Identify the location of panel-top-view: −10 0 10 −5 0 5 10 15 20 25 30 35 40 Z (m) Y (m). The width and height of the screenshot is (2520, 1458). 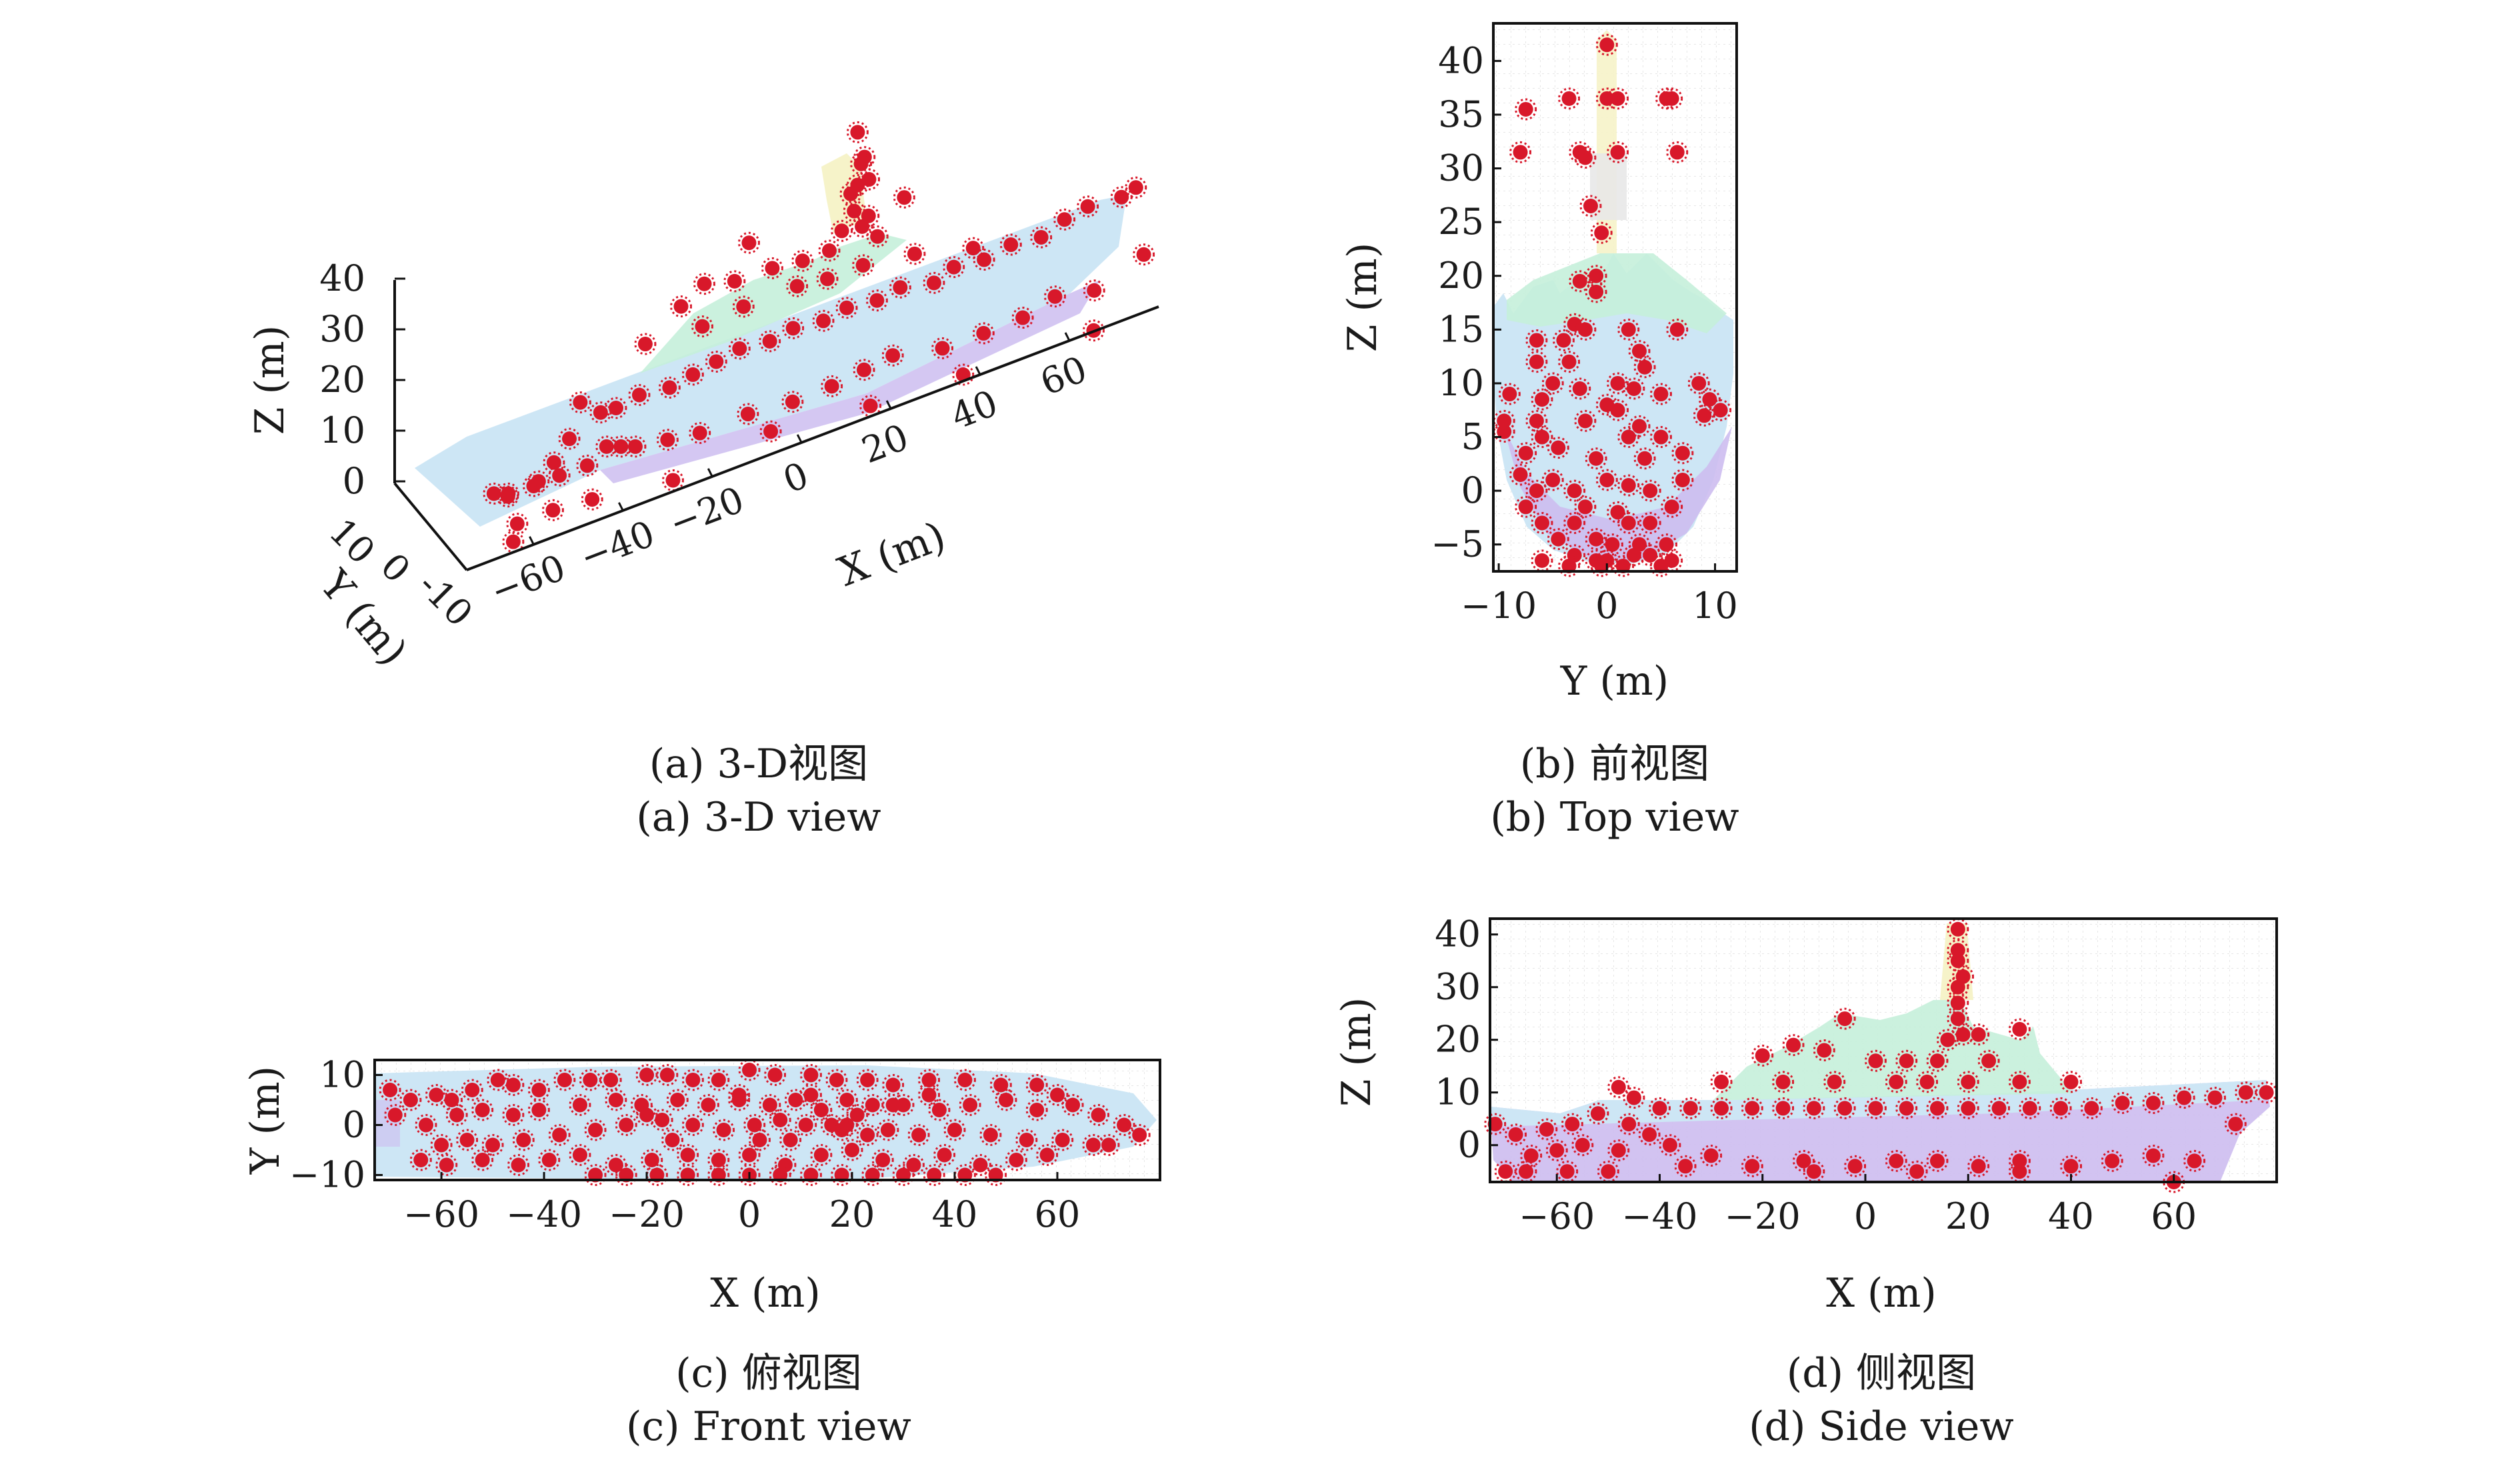
(1538, 363).